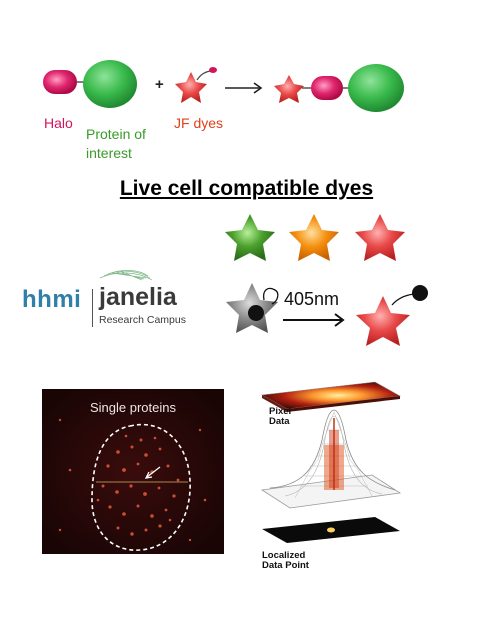 The height and width of the screenshot is (631, 493). I want to click on red-dye-star, so click(380, 237).